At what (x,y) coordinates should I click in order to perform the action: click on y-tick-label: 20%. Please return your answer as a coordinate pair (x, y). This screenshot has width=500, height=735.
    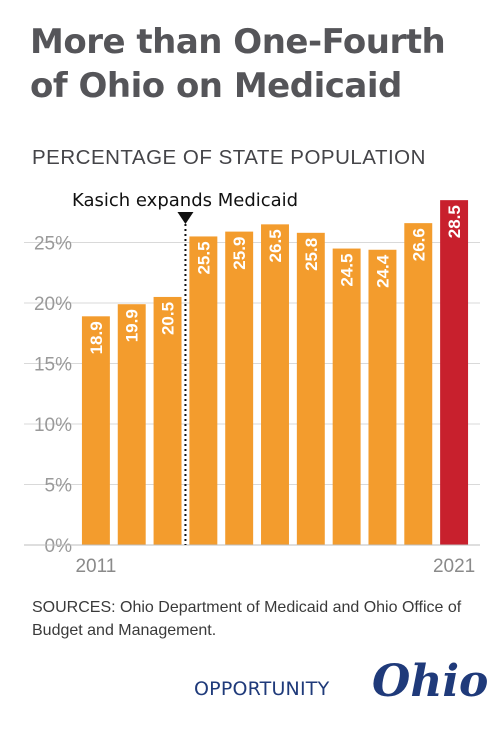
    Looking at the image, I should click on (53, 304).